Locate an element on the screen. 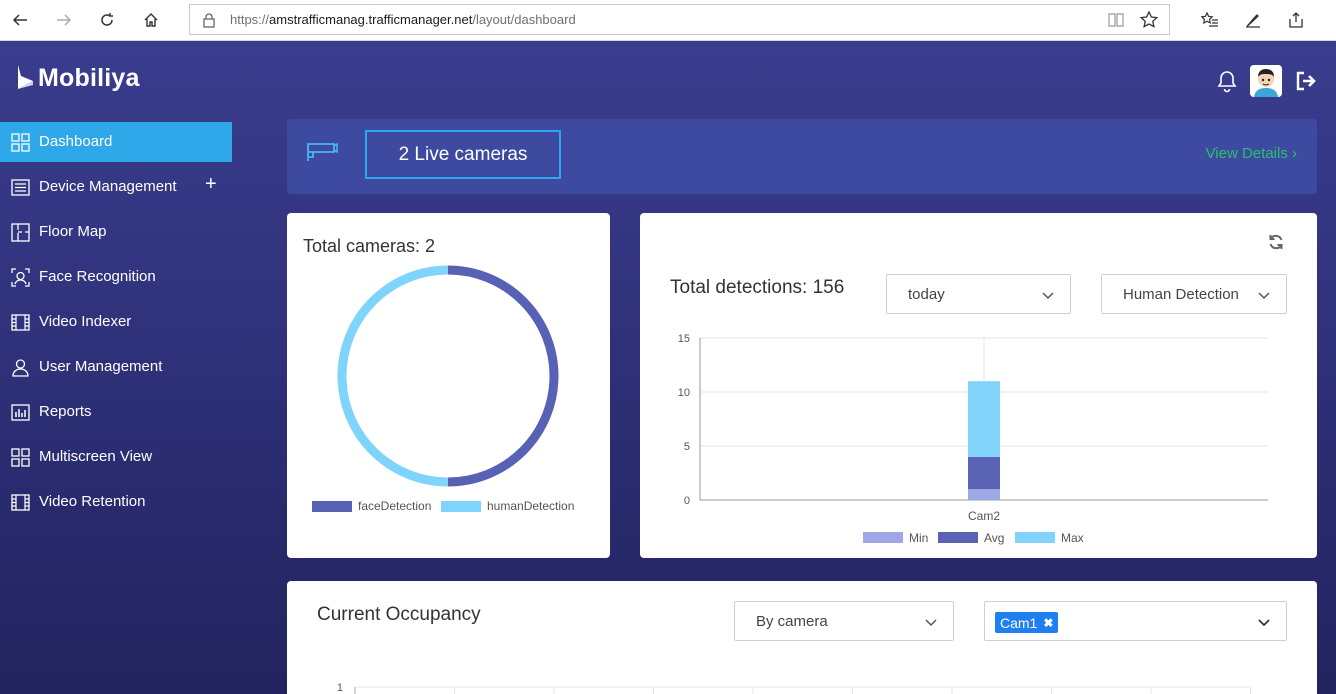 Image resolution: width=1336 pixels, height=694 pixels. group-by-select: By camera is located at coordinates (844, 621).